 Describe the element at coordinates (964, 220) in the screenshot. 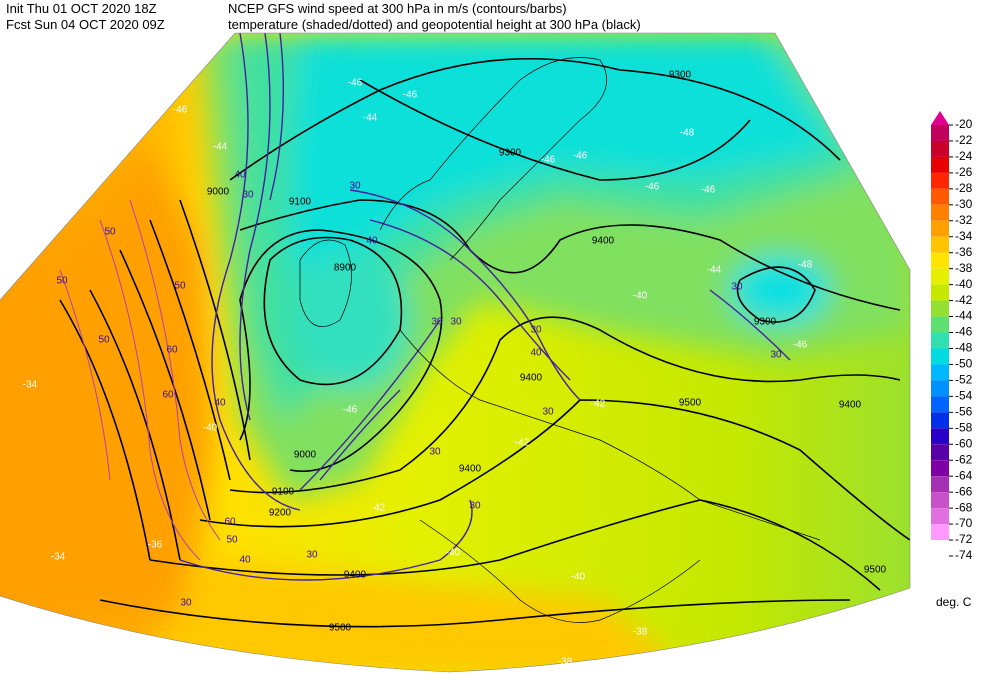

I see `colorbar-label: -32` at that location.